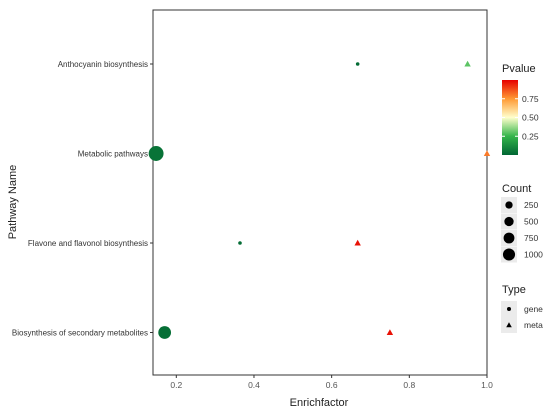 The image size is (550, 412). What do you see at coordinates (531, 205) in the screenshot?
I see `count-key-label: 250` at bounding box center [531, 205].